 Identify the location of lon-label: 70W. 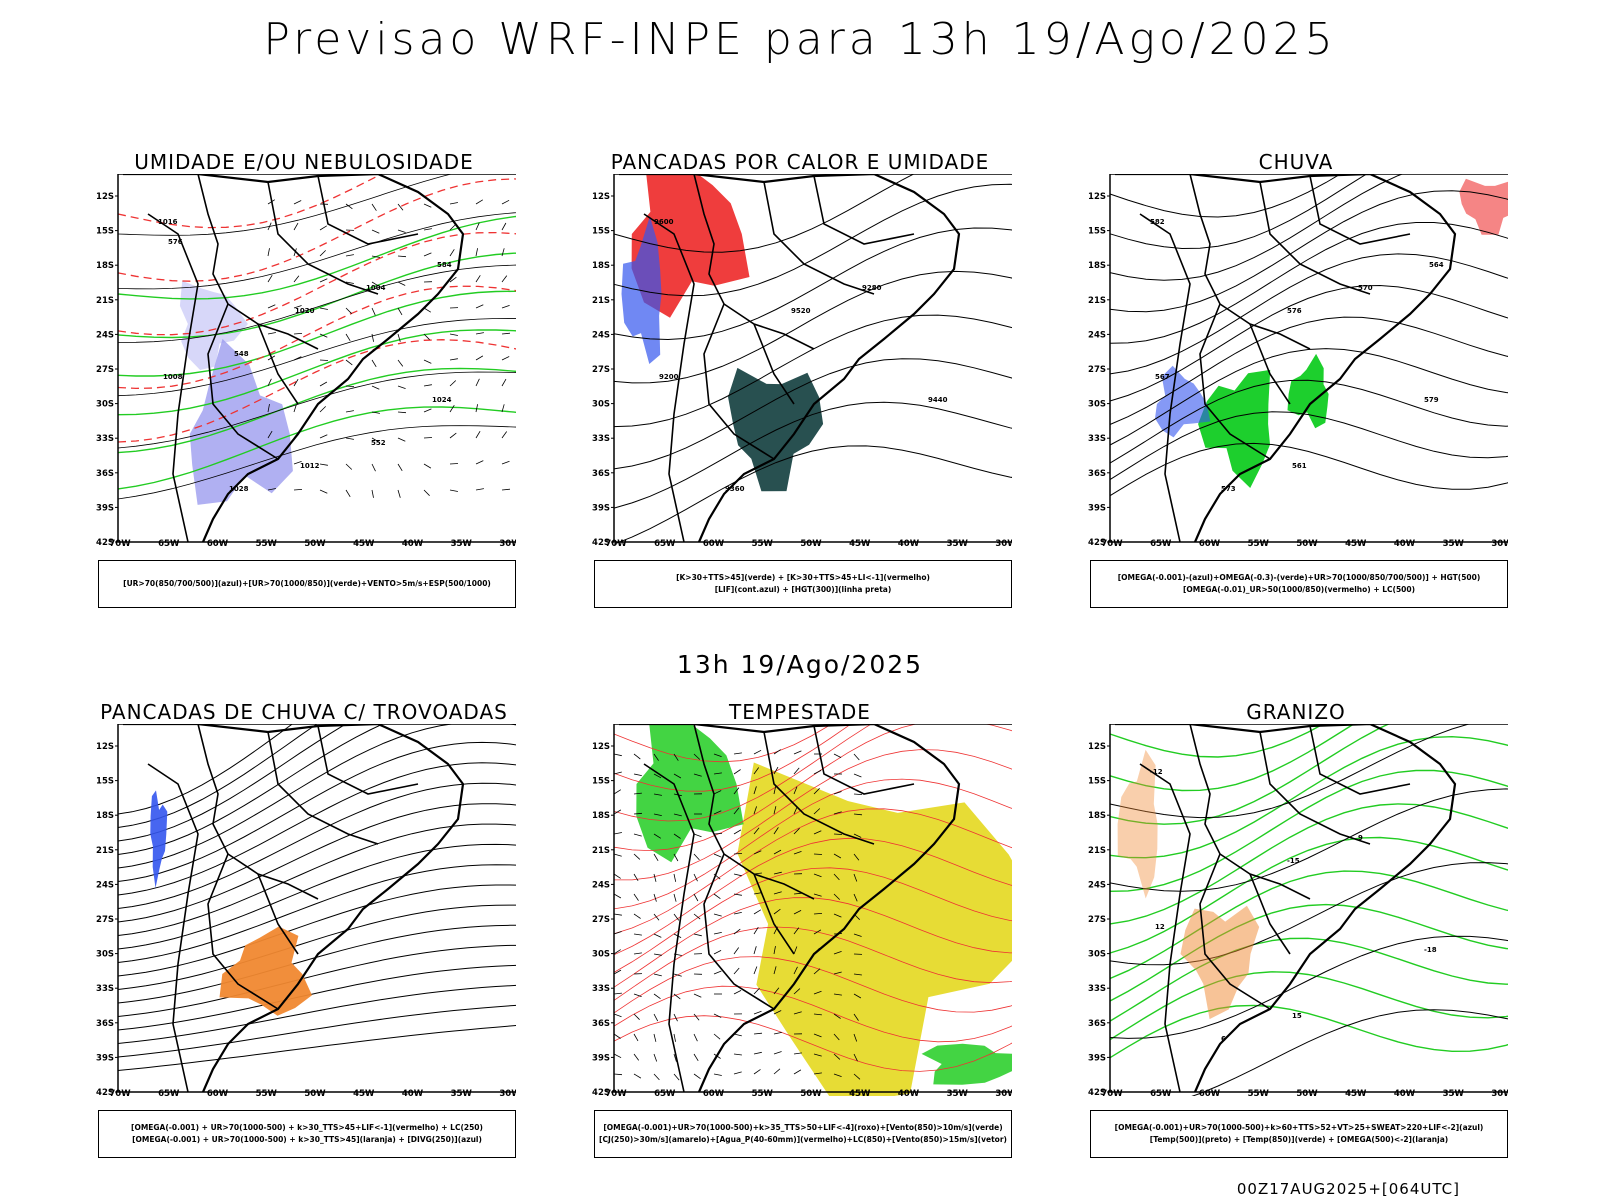
(120, 1092).